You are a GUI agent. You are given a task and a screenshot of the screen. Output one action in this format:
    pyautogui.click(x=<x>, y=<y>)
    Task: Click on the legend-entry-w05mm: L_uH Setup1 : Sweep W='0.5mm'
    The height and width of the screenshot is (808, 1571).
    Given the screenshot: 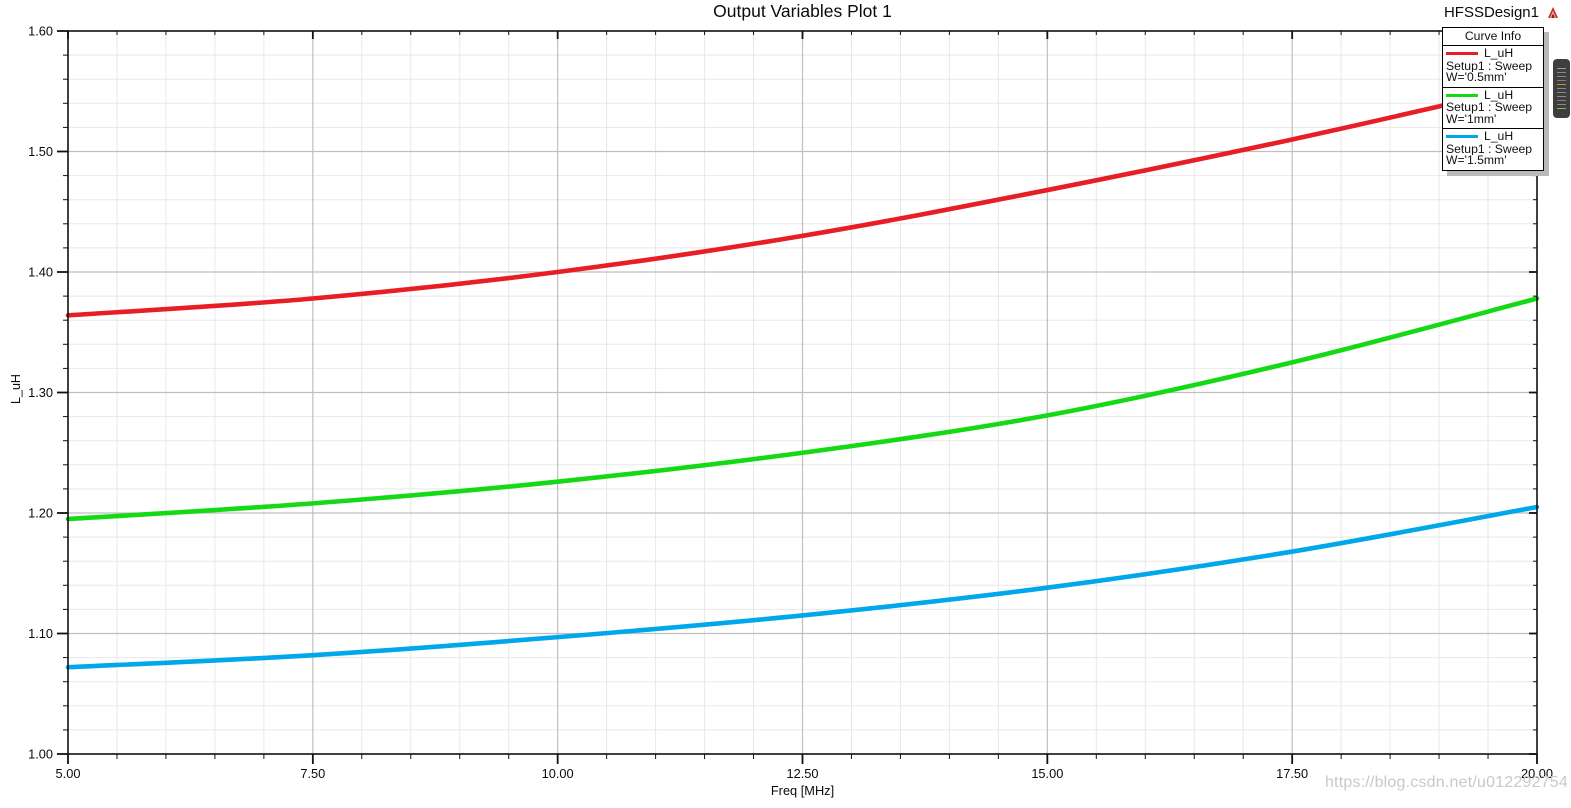 What is the action you would take?
    pyautogui.click(x=1493, y=67)
    